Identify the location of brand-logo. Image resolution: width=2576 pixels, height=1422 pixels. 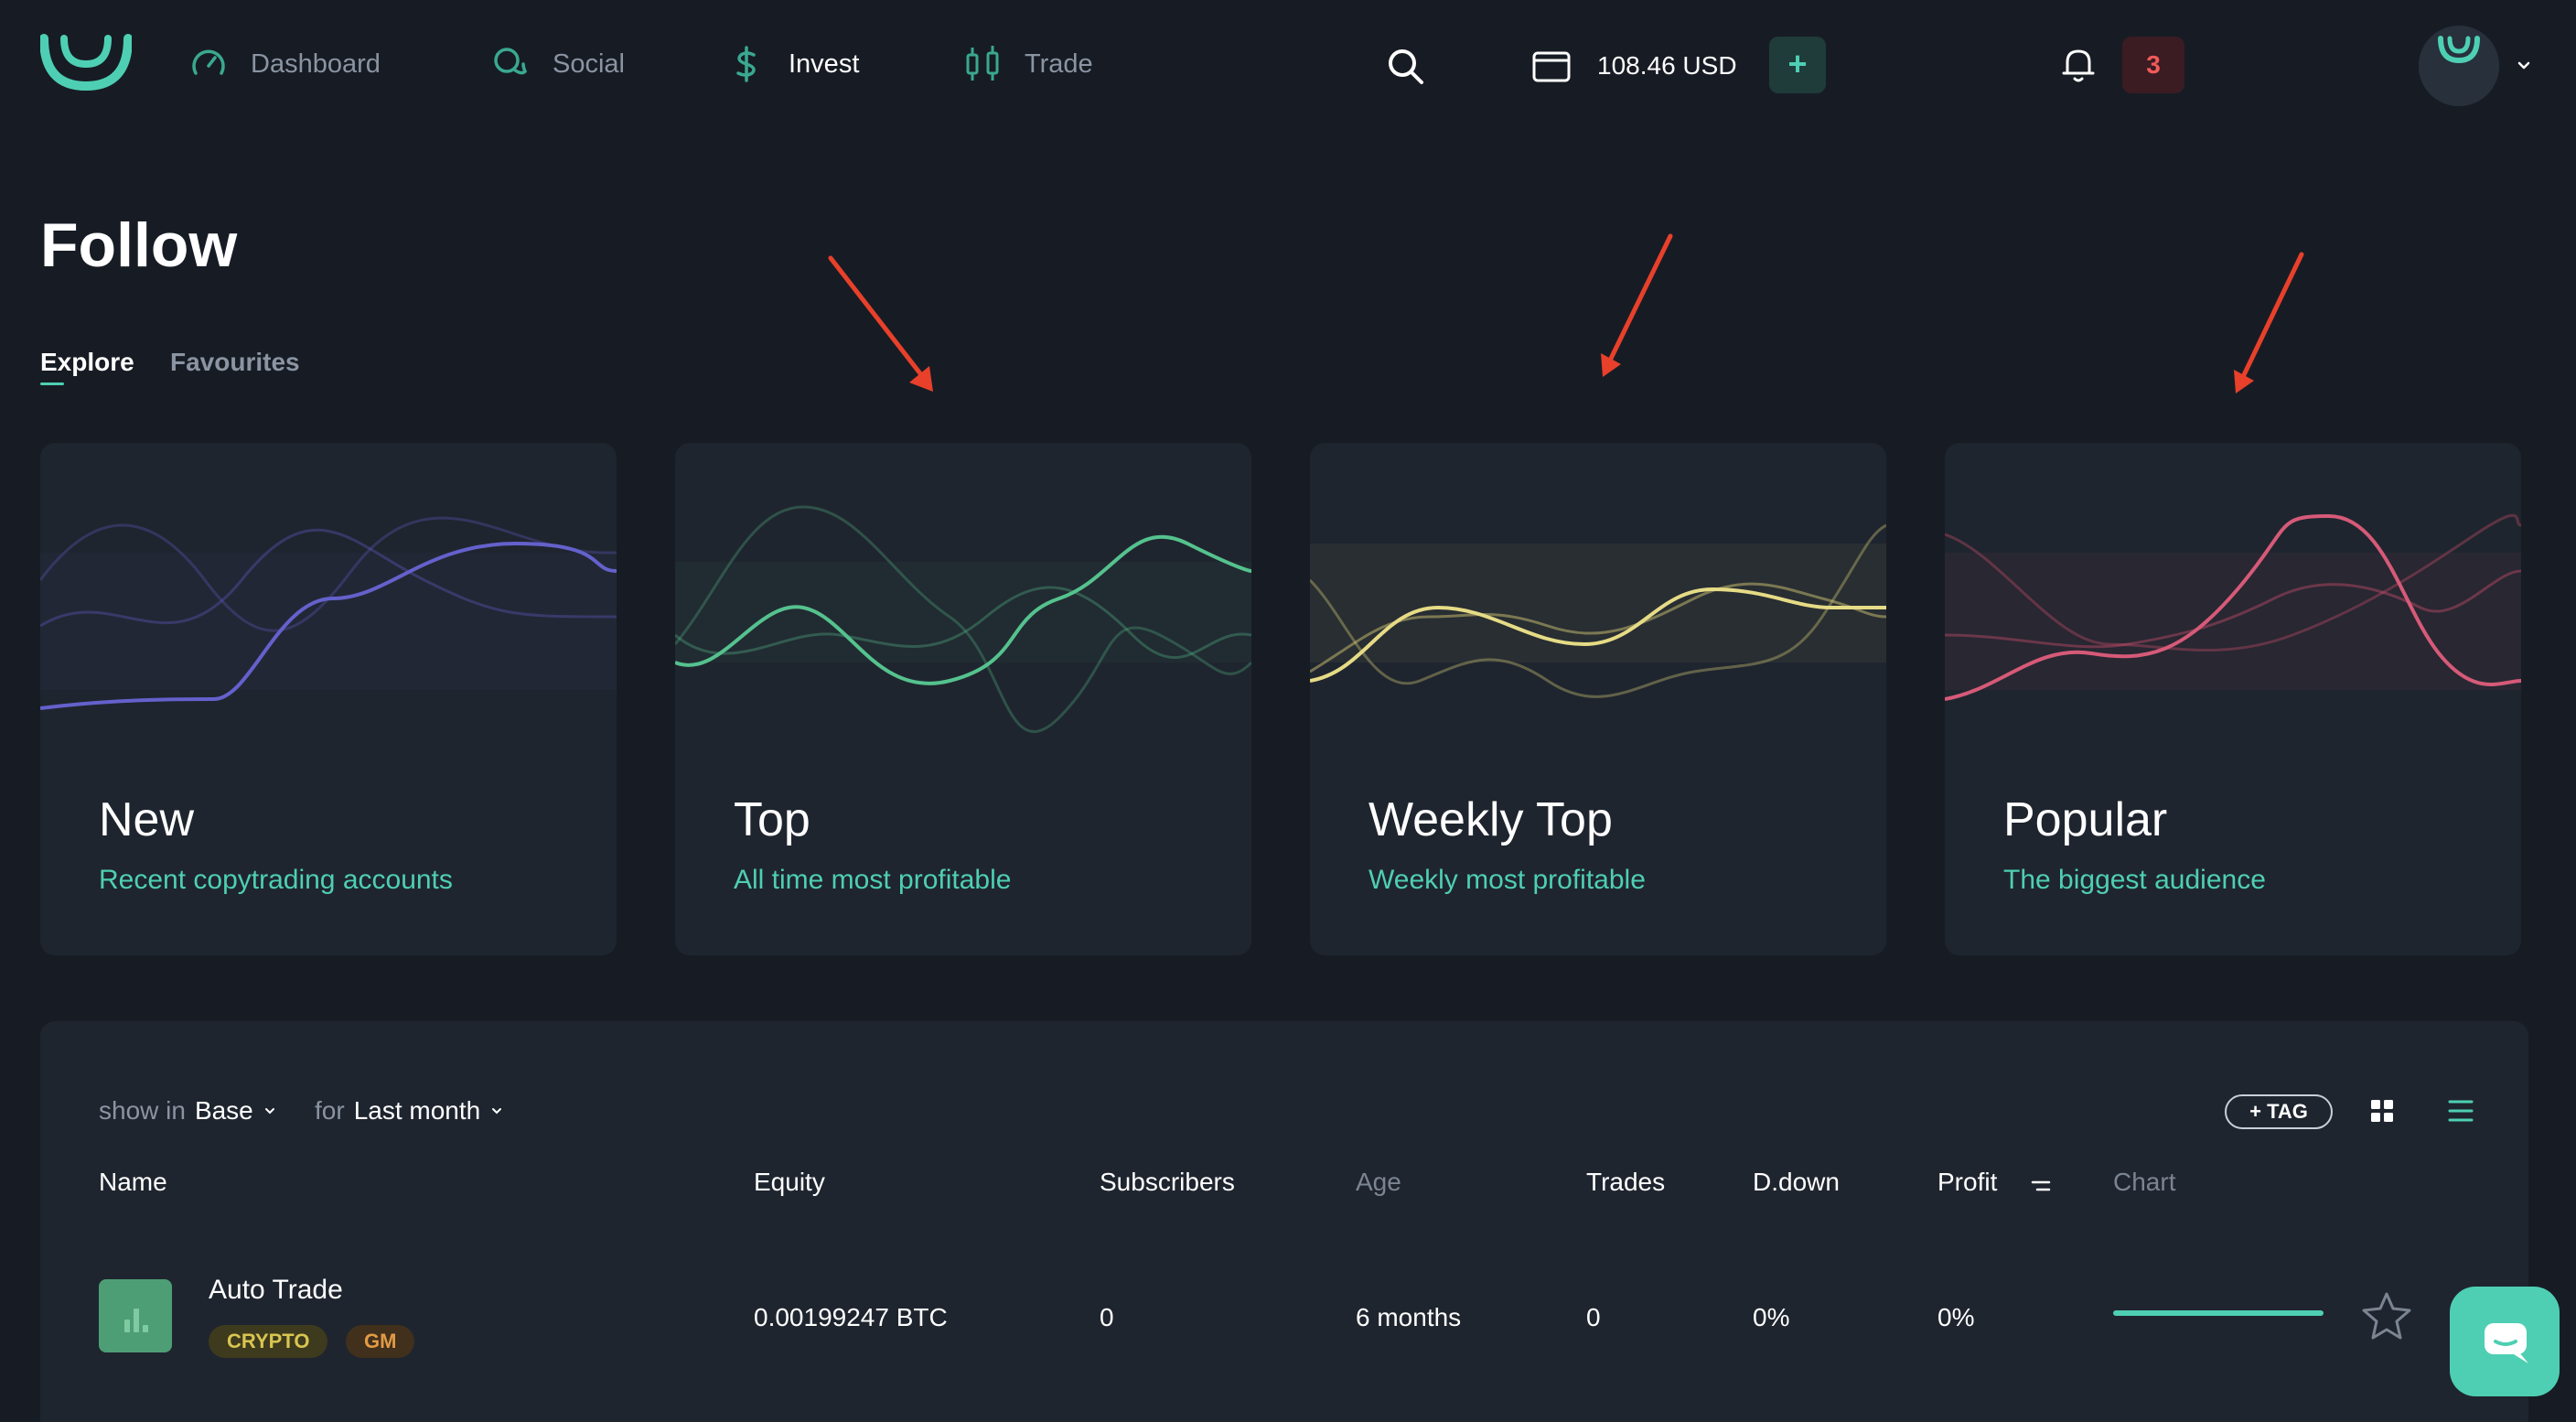
(86, 62).